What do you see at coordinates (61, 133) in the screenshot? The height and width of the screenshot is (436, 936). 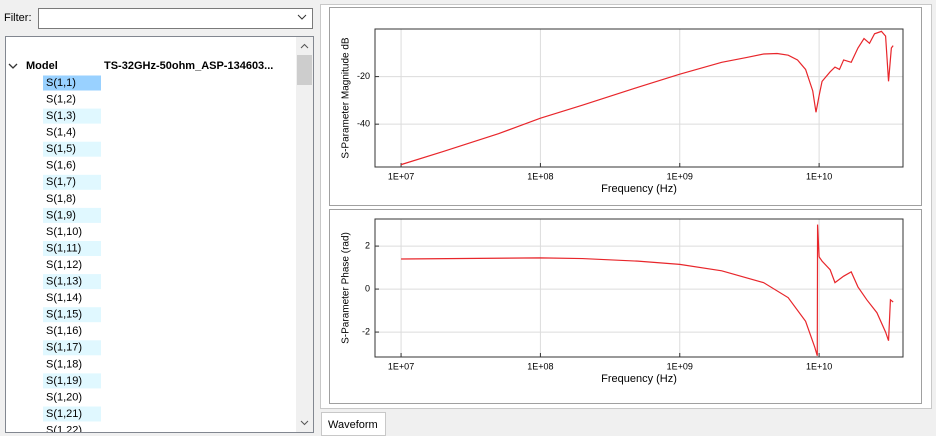 I see `tree-item: S(1,4)` at bounding box center [61, 133].